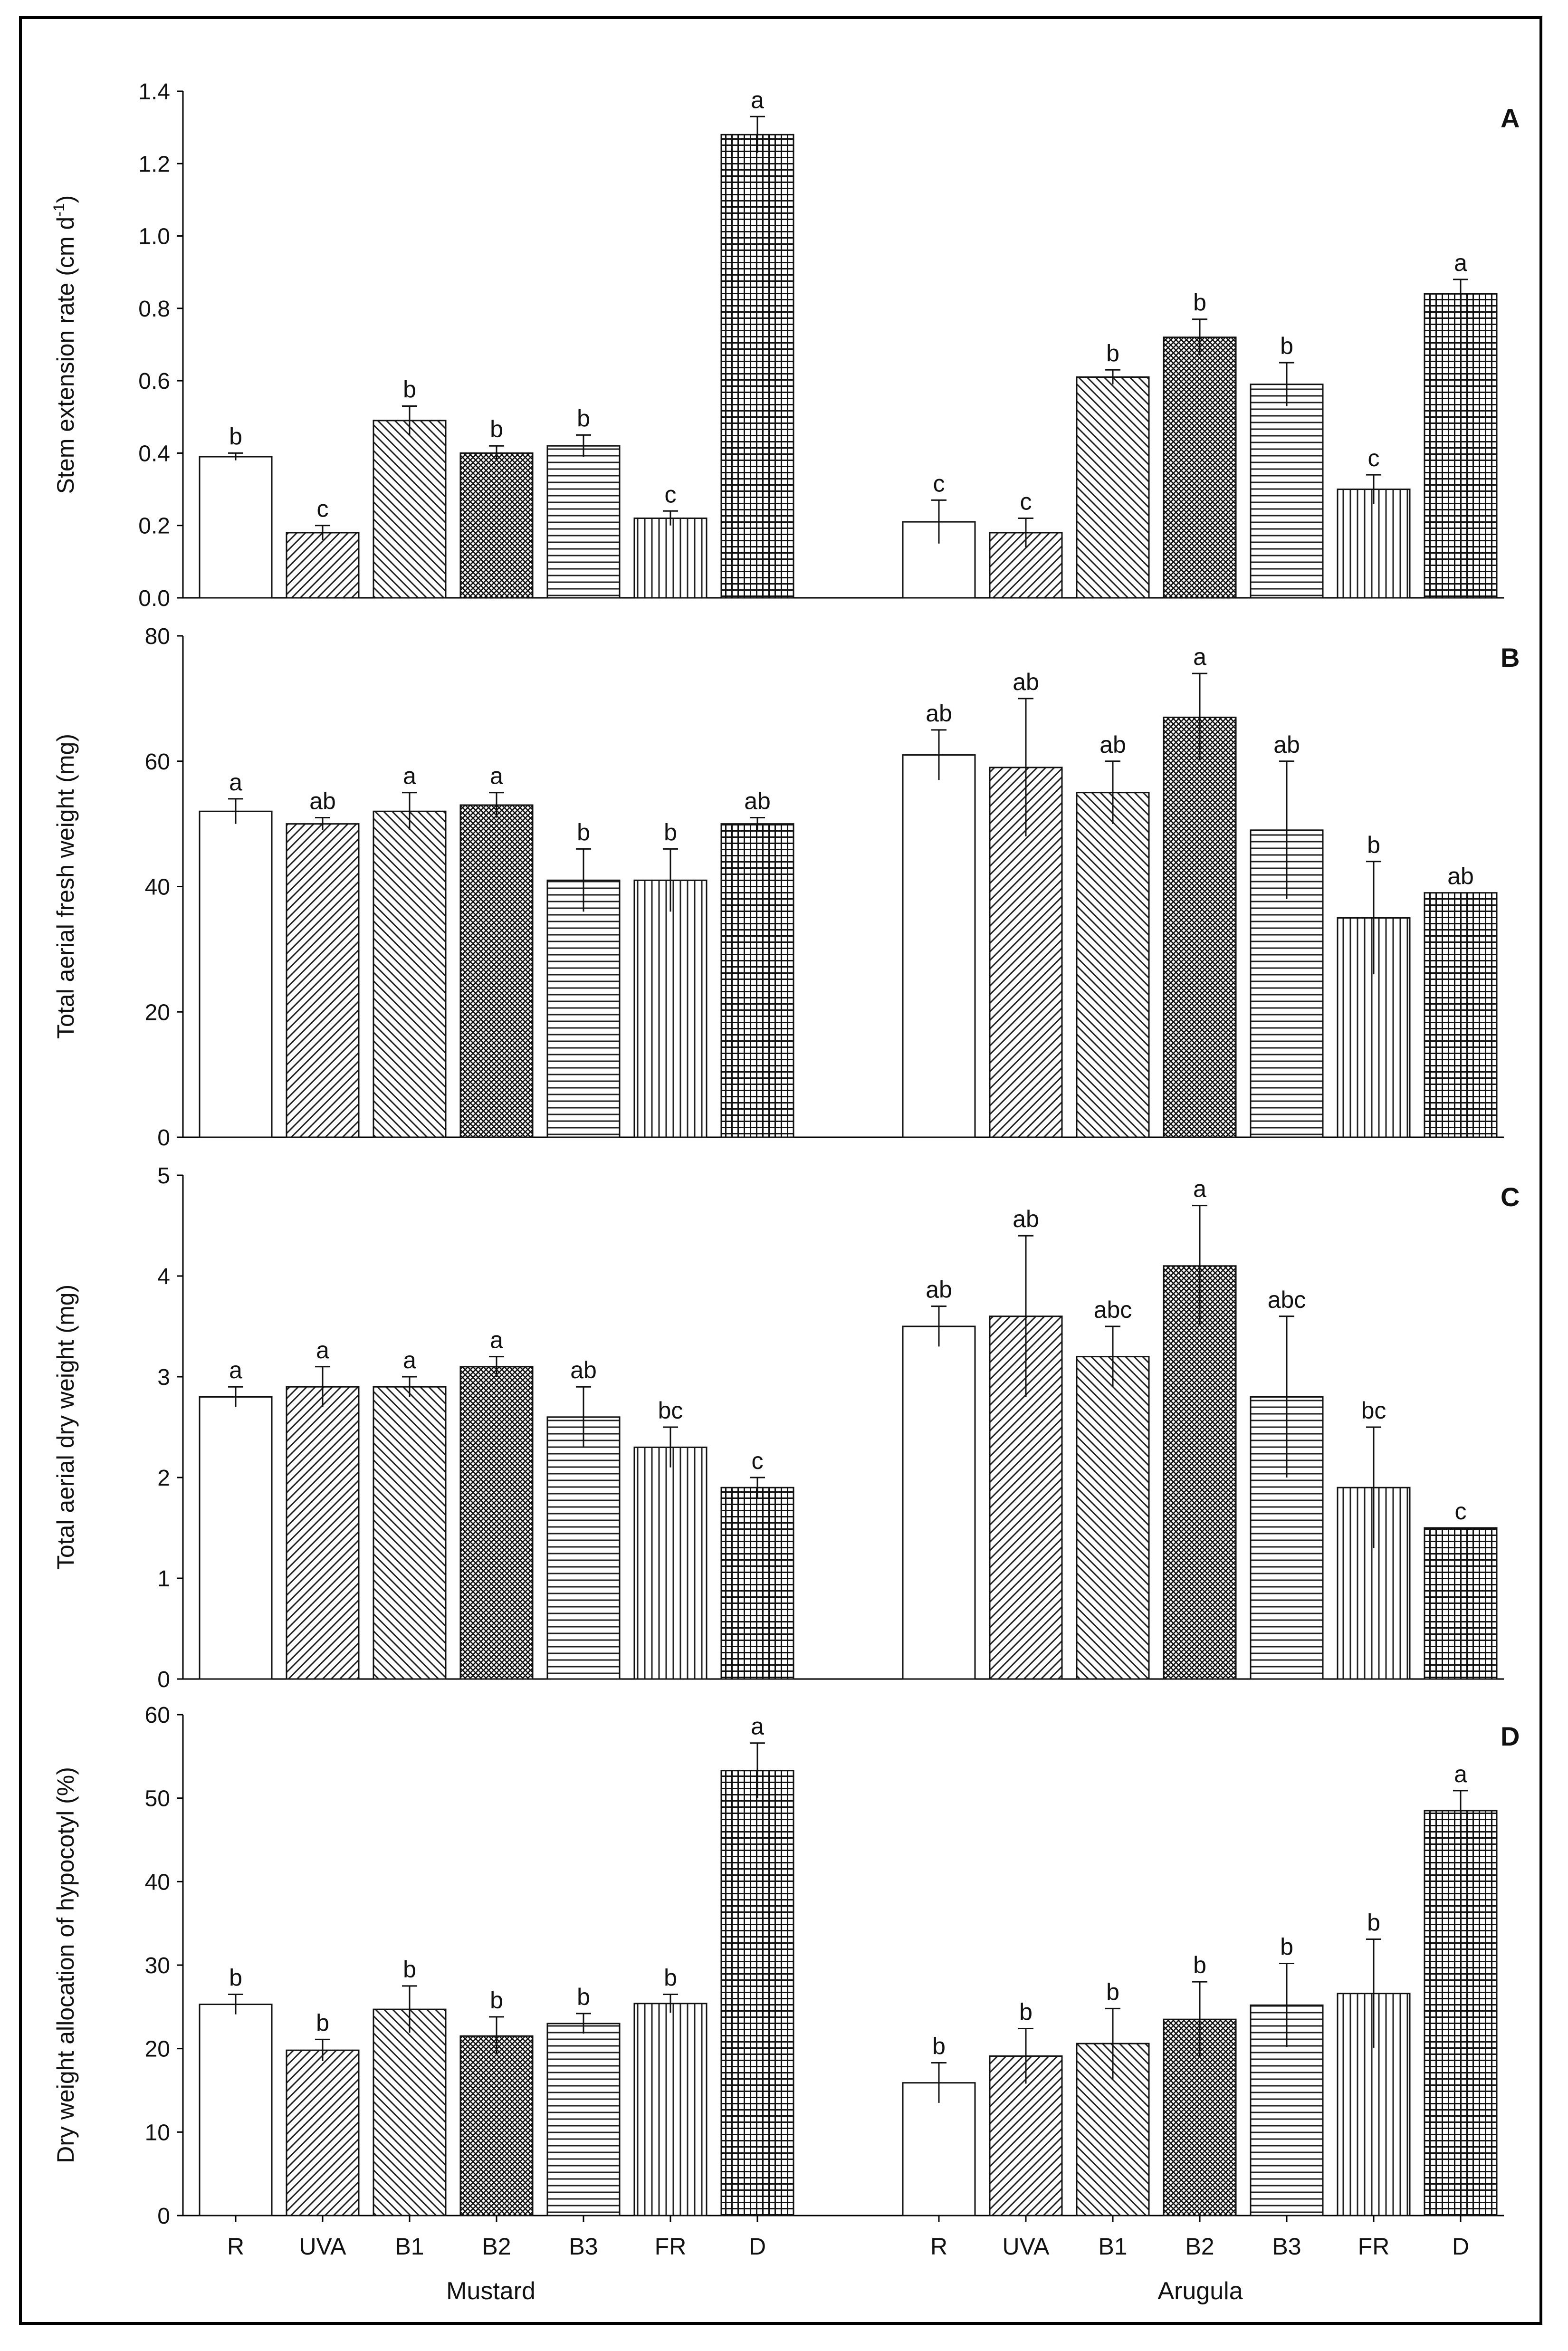 The width and height of the screenshot is (1568, 2351). What do you see at coordinates (1461, 1511) in the screenshot?
I see `panel-c-arugula-d-significance-label: c` at bounding box center [1461, 1511].